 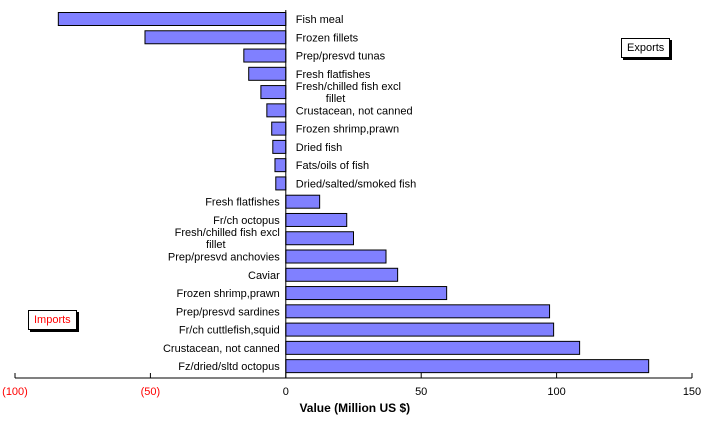 What do you see at coordinates (264, 276) in the screenshot?
I see `bar-label: Caviar` at bounding box center [264, 276].